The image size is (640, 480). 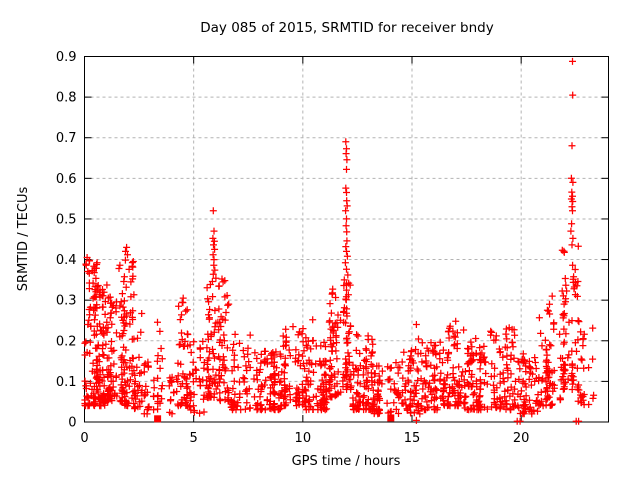 I want to click on y-tick-label: 0.3, so click(x=66, y=301).